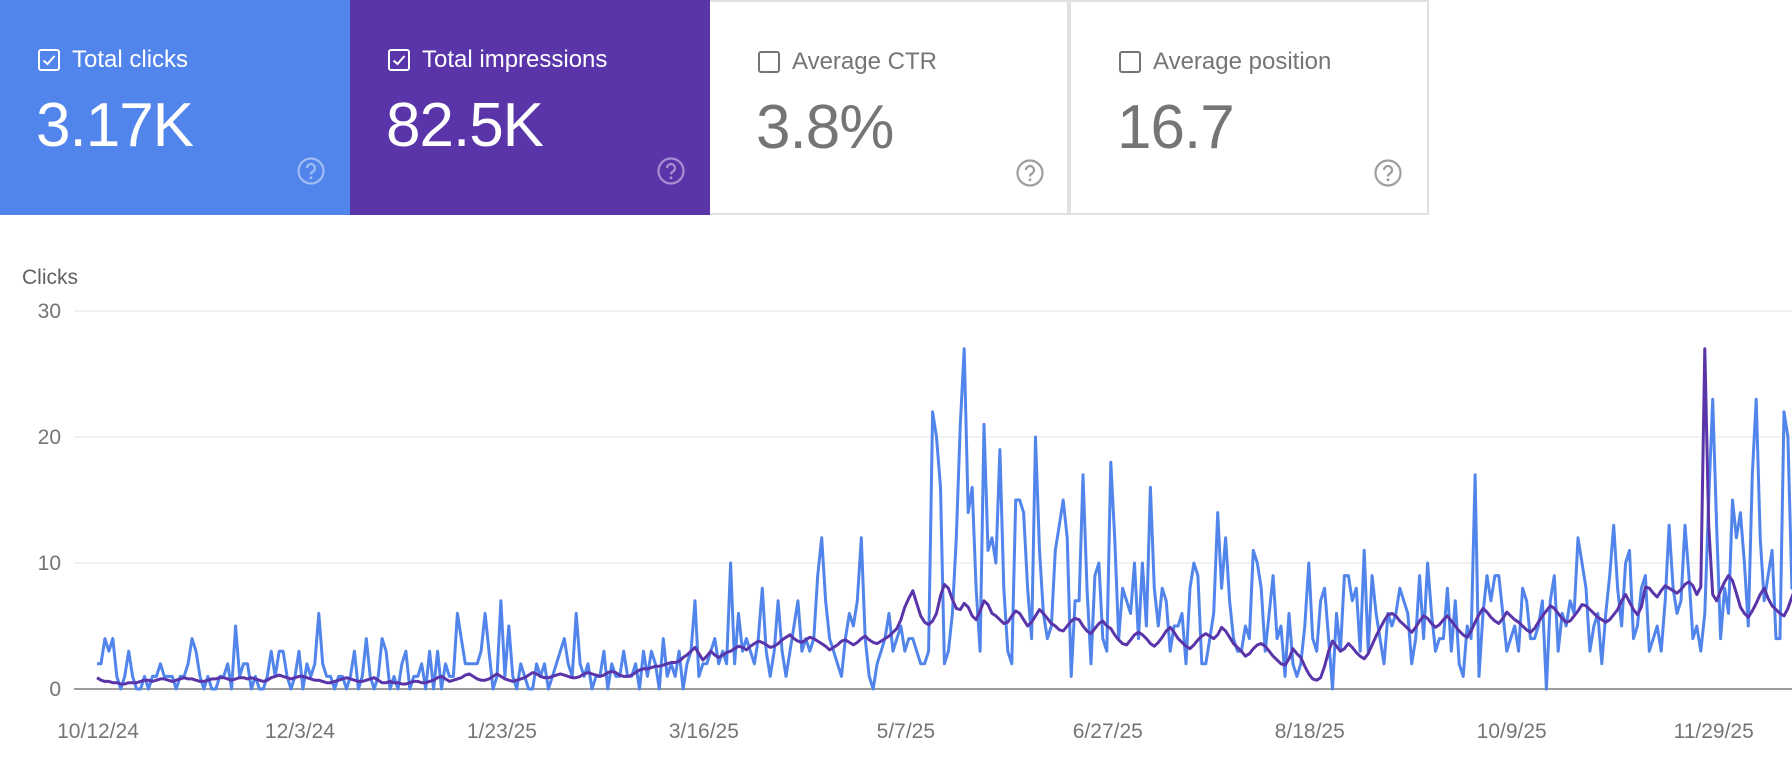  Describe the element at coordinates (1714, 731) in the screenshot. I see `x-tick-label: 11/29/25` at that location.